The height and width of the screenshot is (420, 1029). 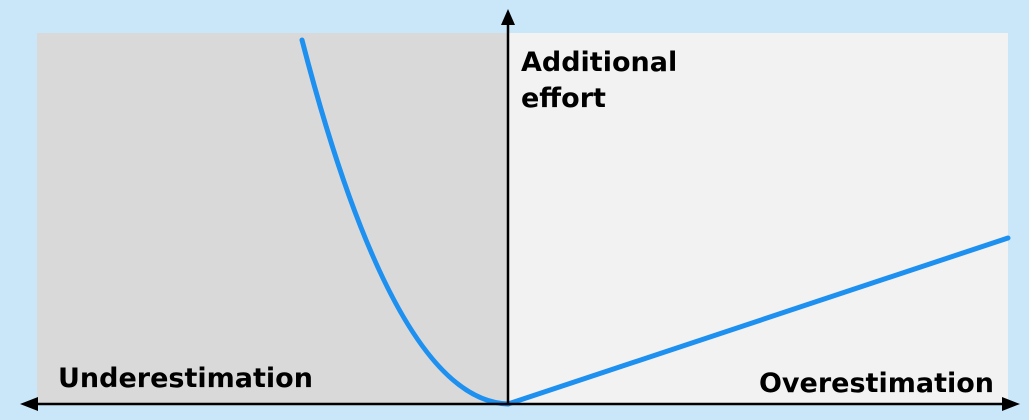 What do you see at coordinates (876, 384) in the screenshot?
I see `overestimation-label: Overestimation` at bounding box center [876, 384].